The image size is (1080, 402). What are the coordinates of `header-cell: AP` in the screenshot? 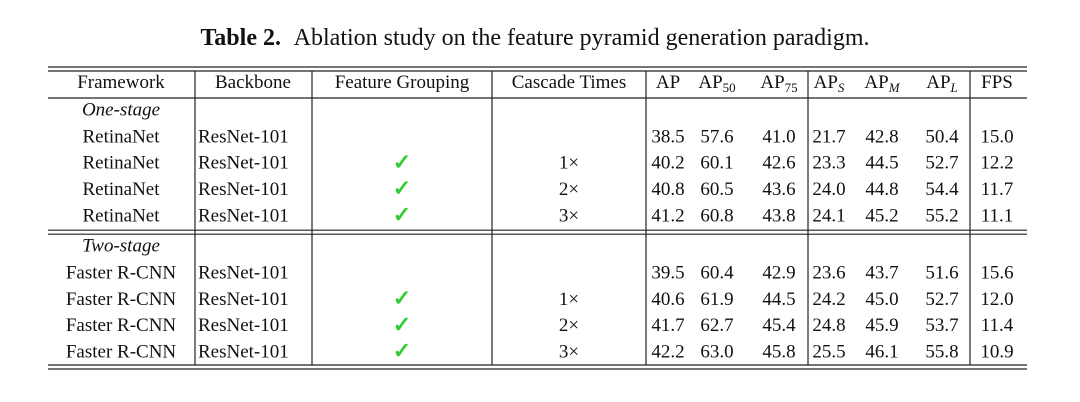 It's located at (668, 82).